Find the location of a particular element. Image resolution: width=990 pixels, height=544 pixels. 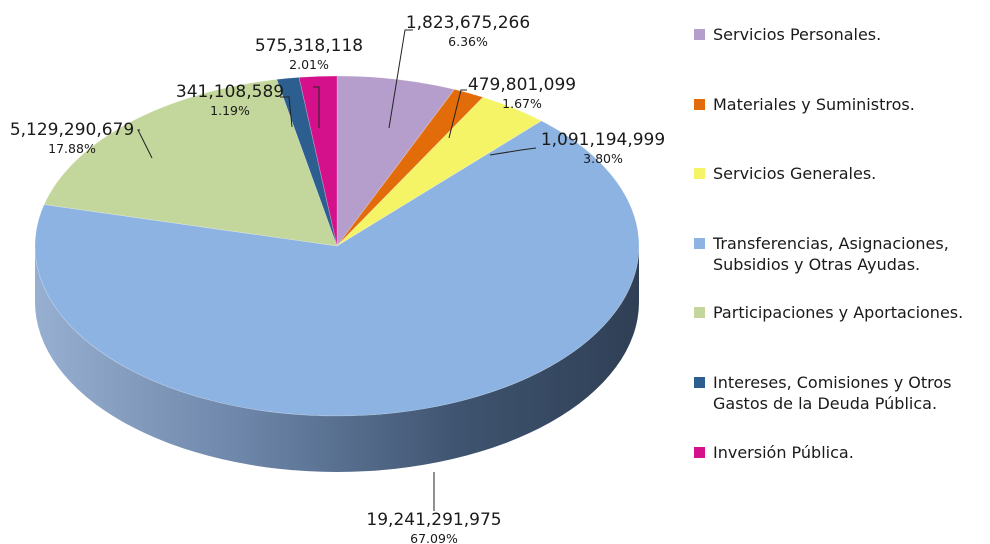

leader-line-servicios-generales is located at coordinates (513, 151).